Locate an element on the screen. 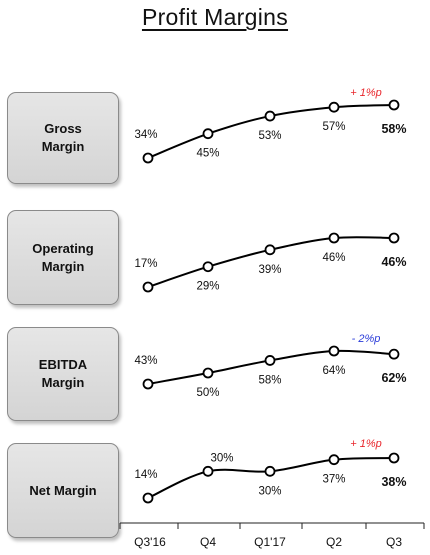 The height and width of the screenshot is (555, 430). value-label-0-1: 45% is located at coordinates (207, 154).